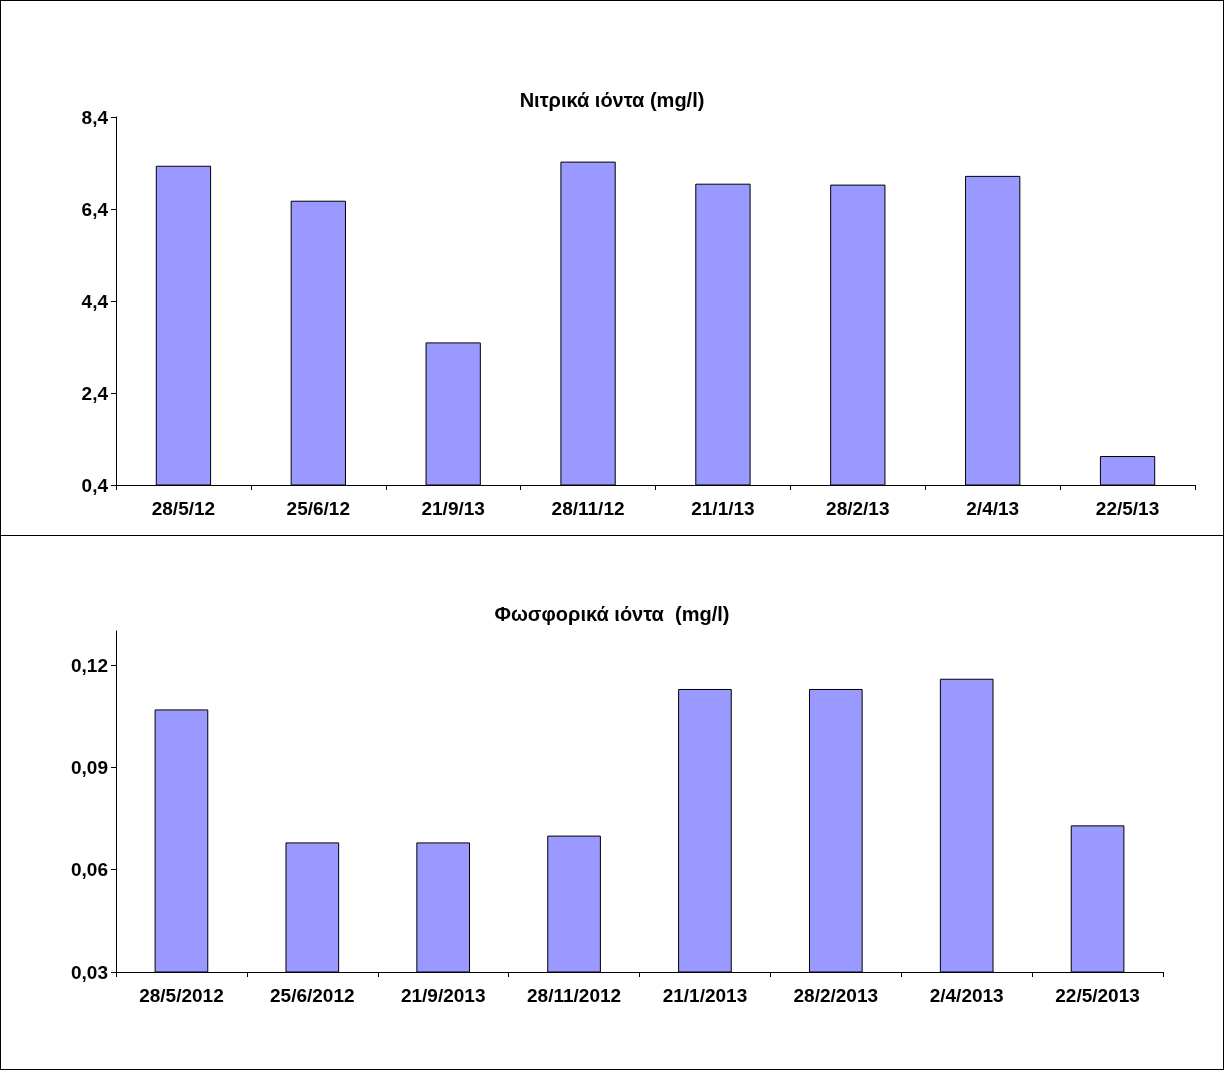 The height and width of the screenshot is (1070, 1226). I want to click on x-tick-label: 21/1/2013, so click(705, 995).